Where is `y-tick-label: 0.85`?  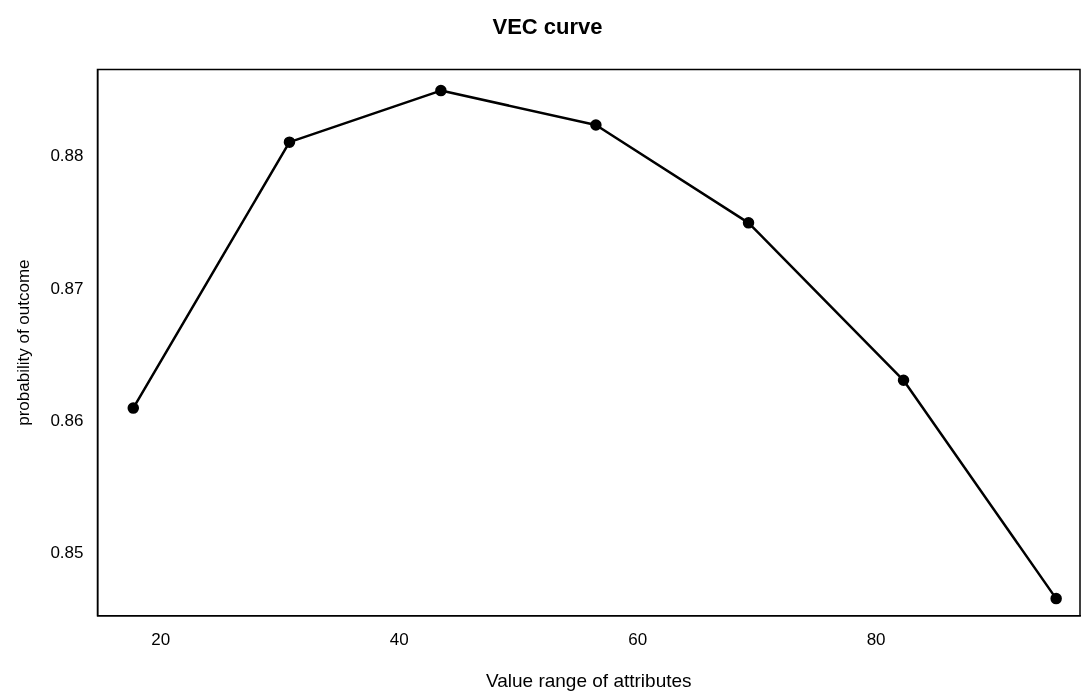
y-tick-label: 0.85 is located at coordinates (67, 553).